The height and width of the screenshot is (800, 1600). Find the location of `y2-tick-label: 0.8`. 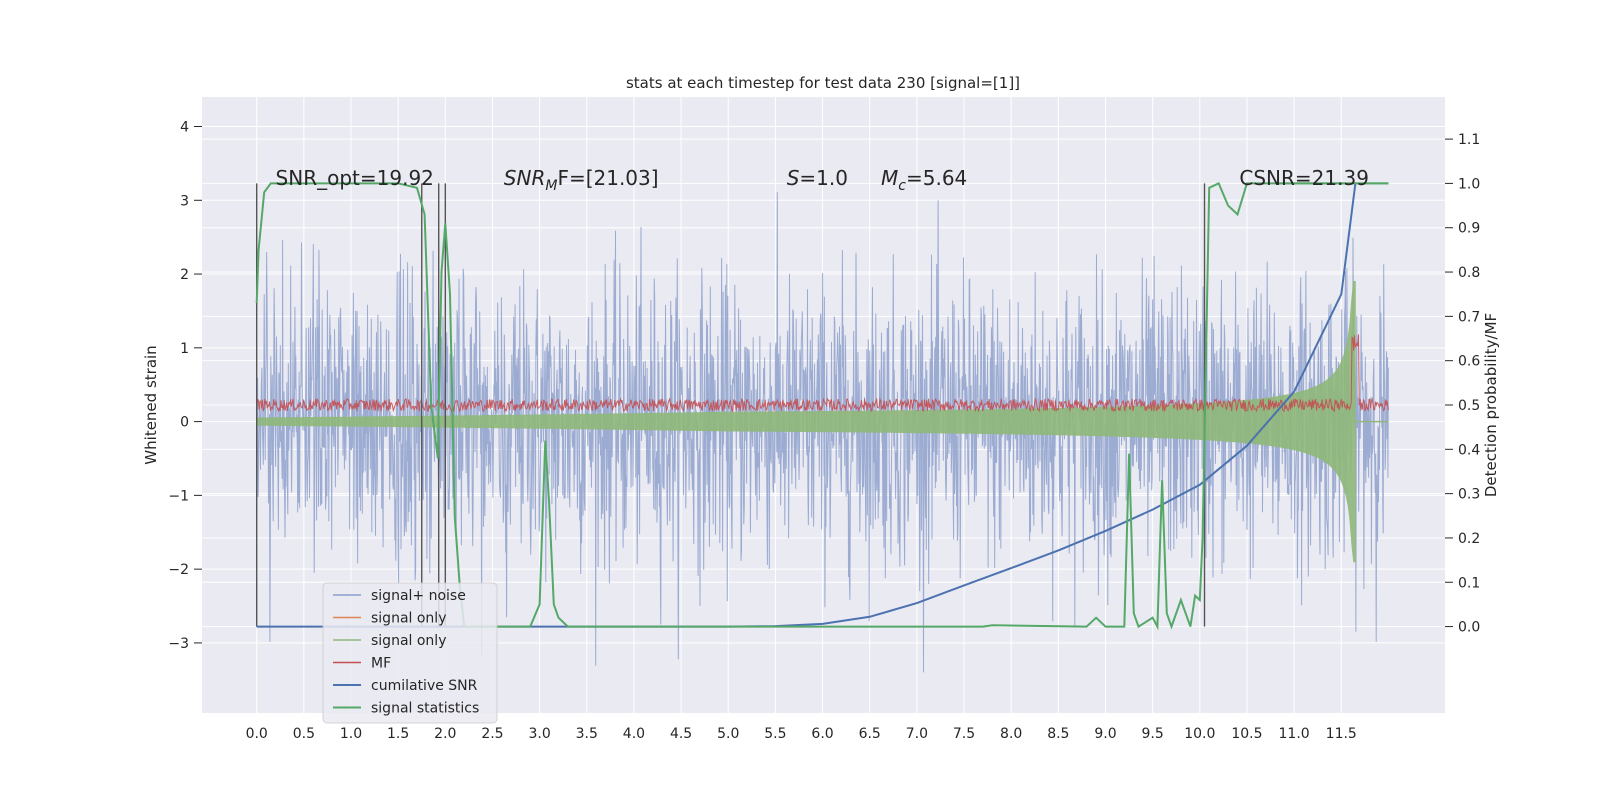

y2-tick-label: 0.8 is located at coordinates (1469, 273).